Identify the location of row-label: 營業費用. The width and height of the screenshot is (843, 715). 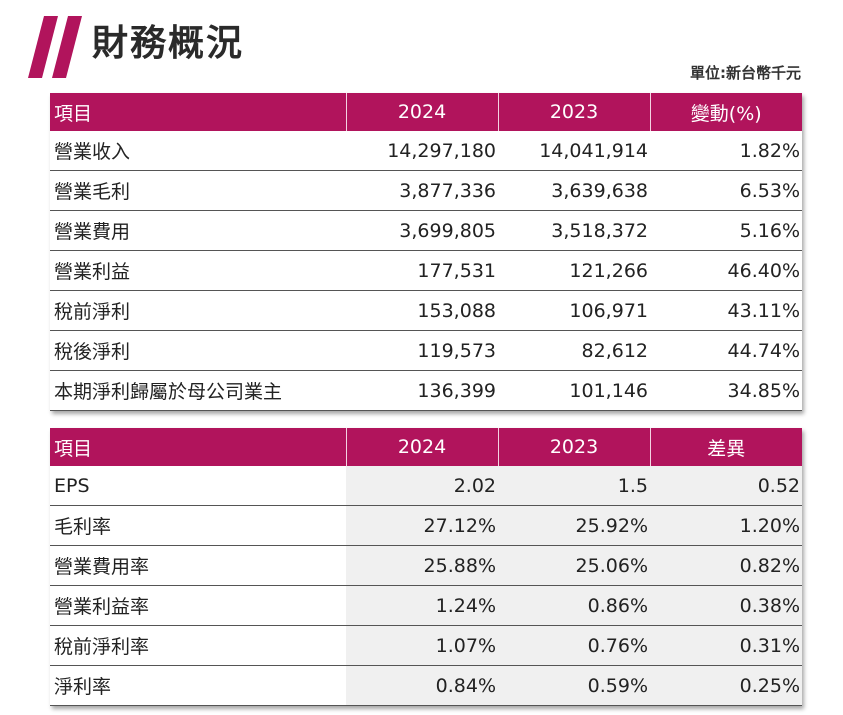
(198, 230).